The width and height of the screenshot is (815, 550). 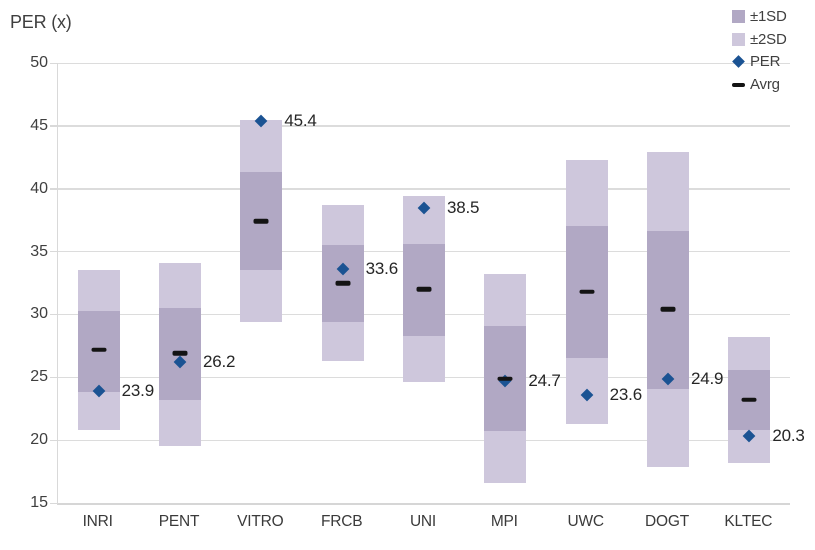 What do you see at coordinates (219, 362) in the screenshot?
I see `per-value-label: 26.2` at bounding box center [219, 362].